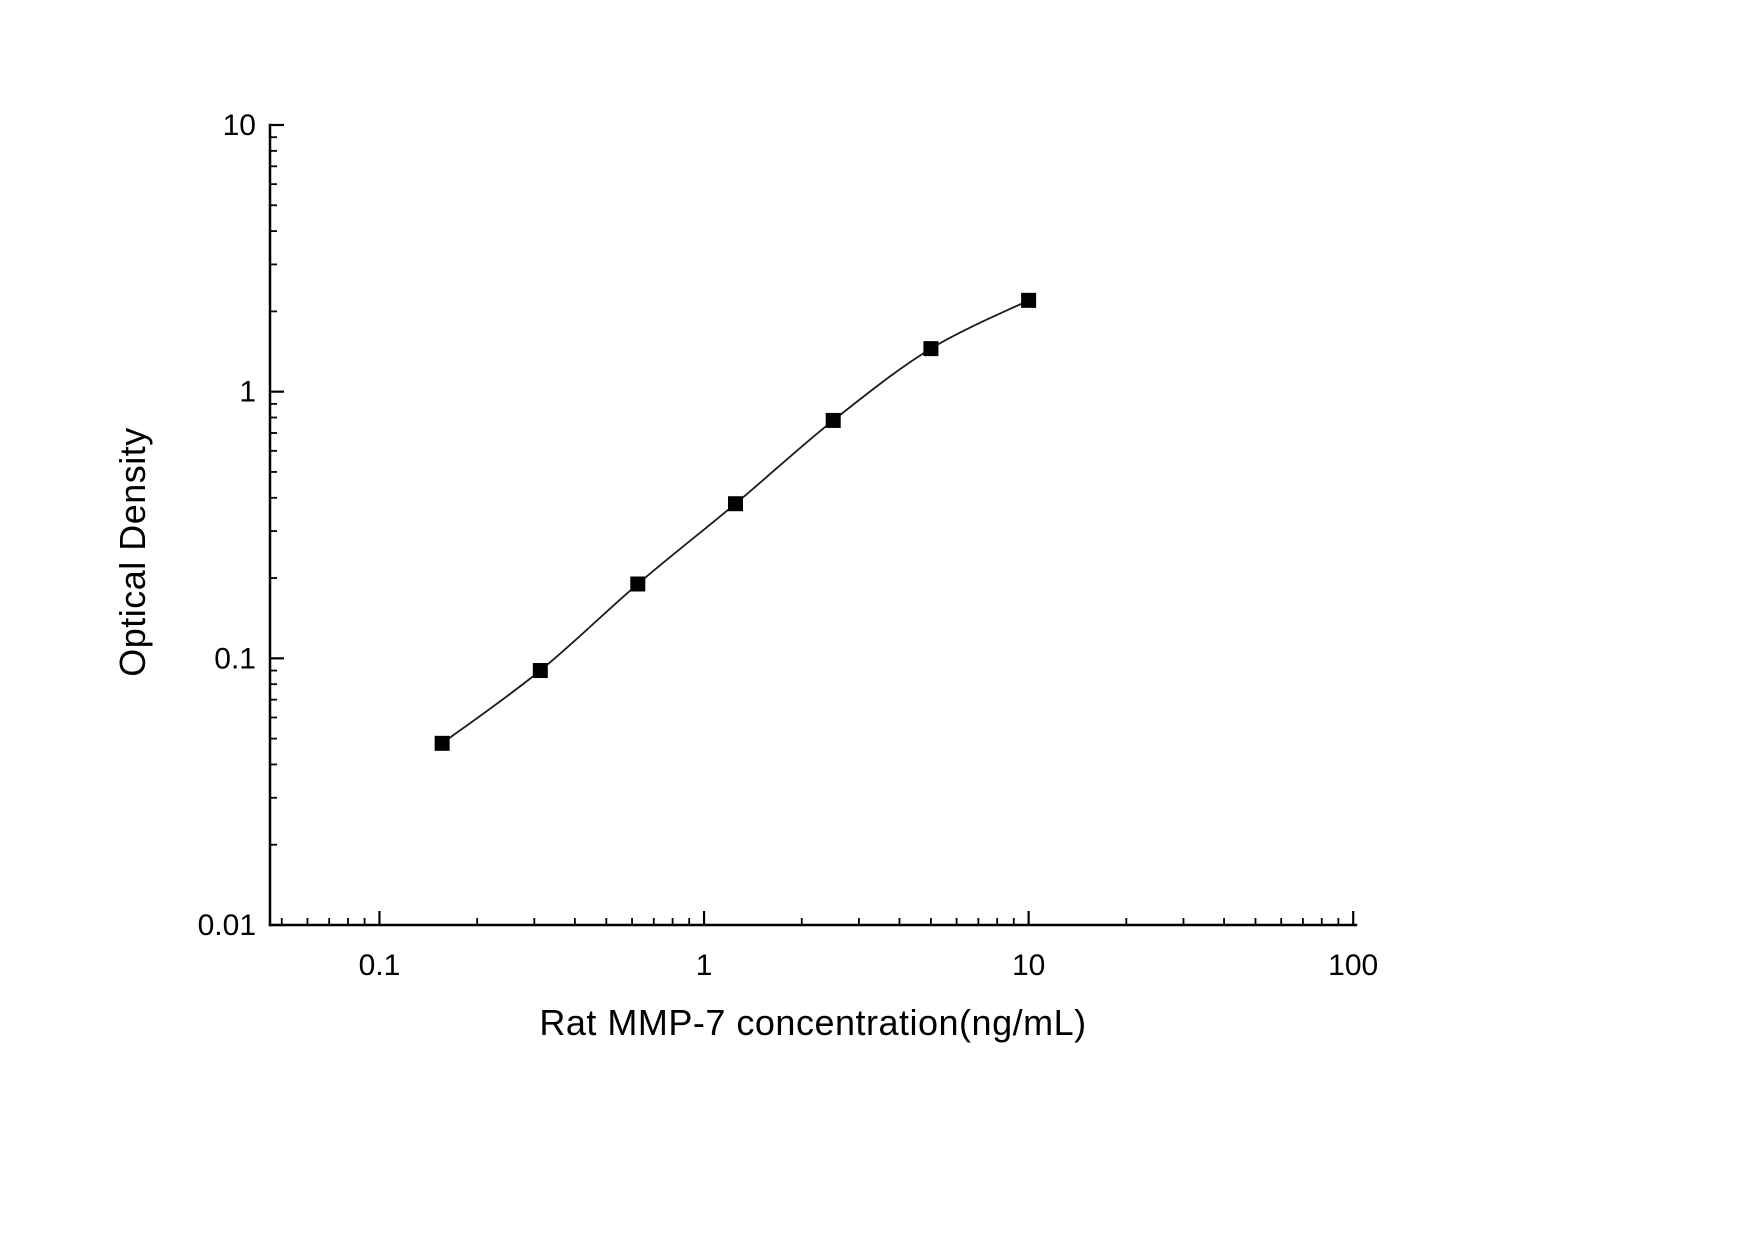  What do you see at coordinates (704, 965) in the screenshot?
I see `x-tick-label: 1` at bounding box center [704, 965].